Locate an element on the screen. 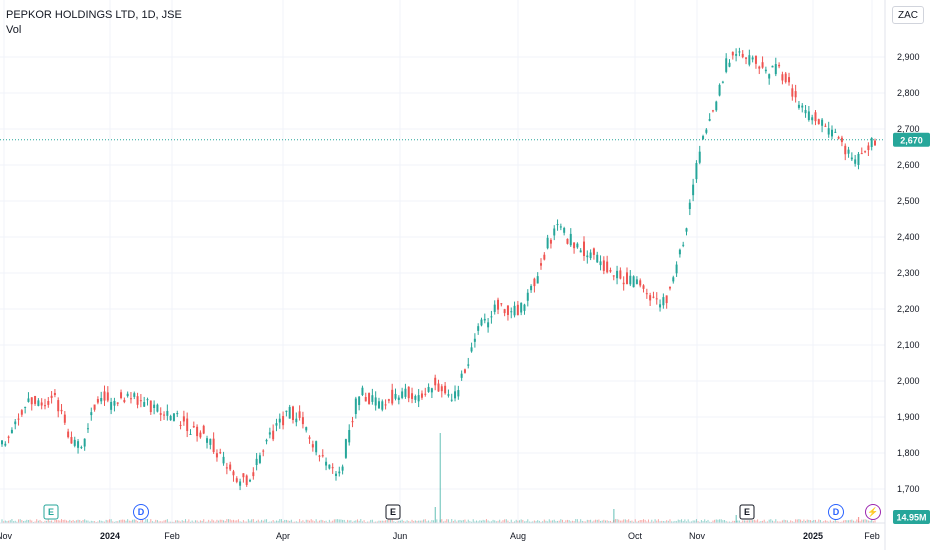 This screenshot has height=550, width=932. dividend-marker-icon is located at coordinates (141, 512).